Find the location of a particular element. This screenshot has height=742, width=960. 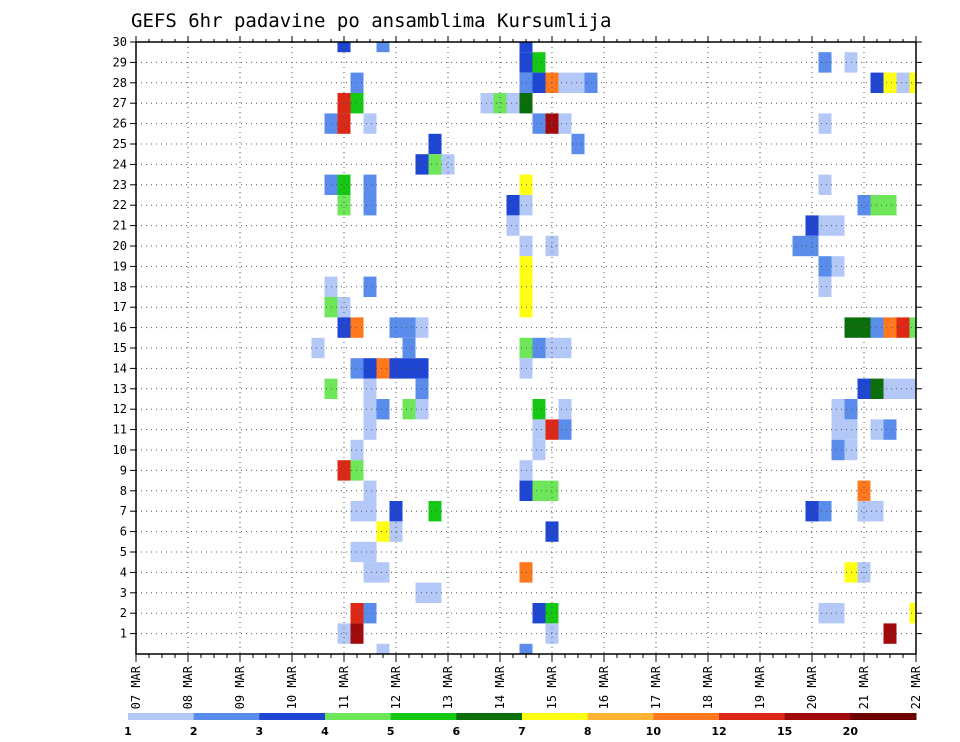

y-tick-label: 6 is located at coordinates (123, 532).